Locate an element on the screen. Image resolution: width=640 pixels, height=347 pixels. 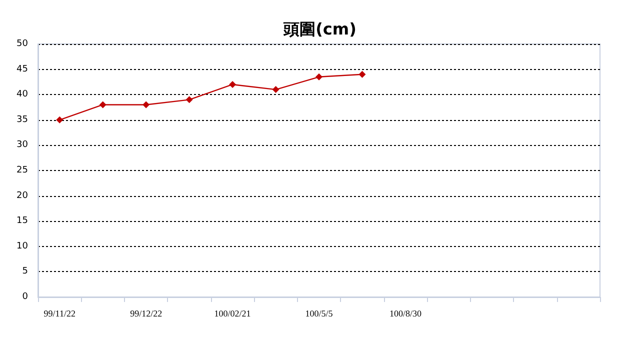
x-tick-label: 99/12/22 is located at coordinates (146, 313).